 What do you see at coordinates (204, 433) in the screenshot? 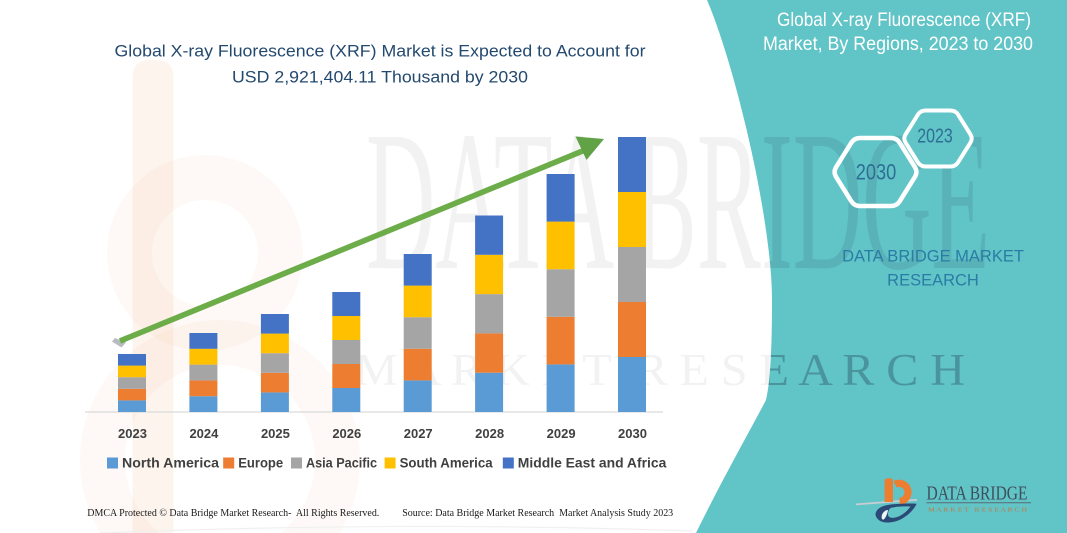
I see `svg-text: 2024` at bounding box center [204, 433].